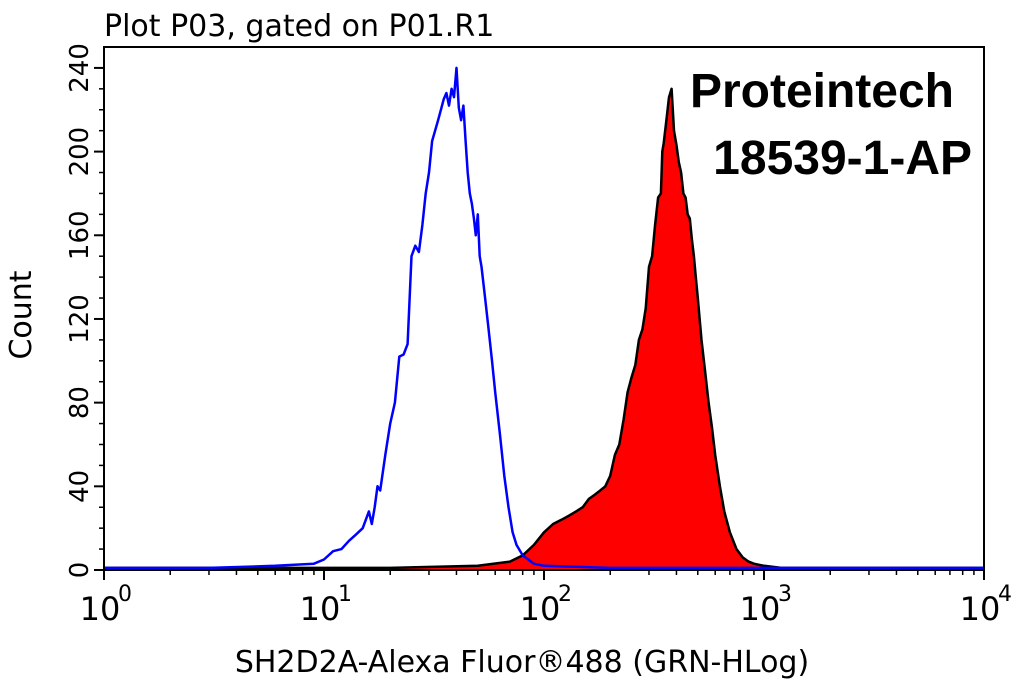  Describe the element at coordinates (80, 235) in the screenshot. I see `y-tick-label: 160` at that location.